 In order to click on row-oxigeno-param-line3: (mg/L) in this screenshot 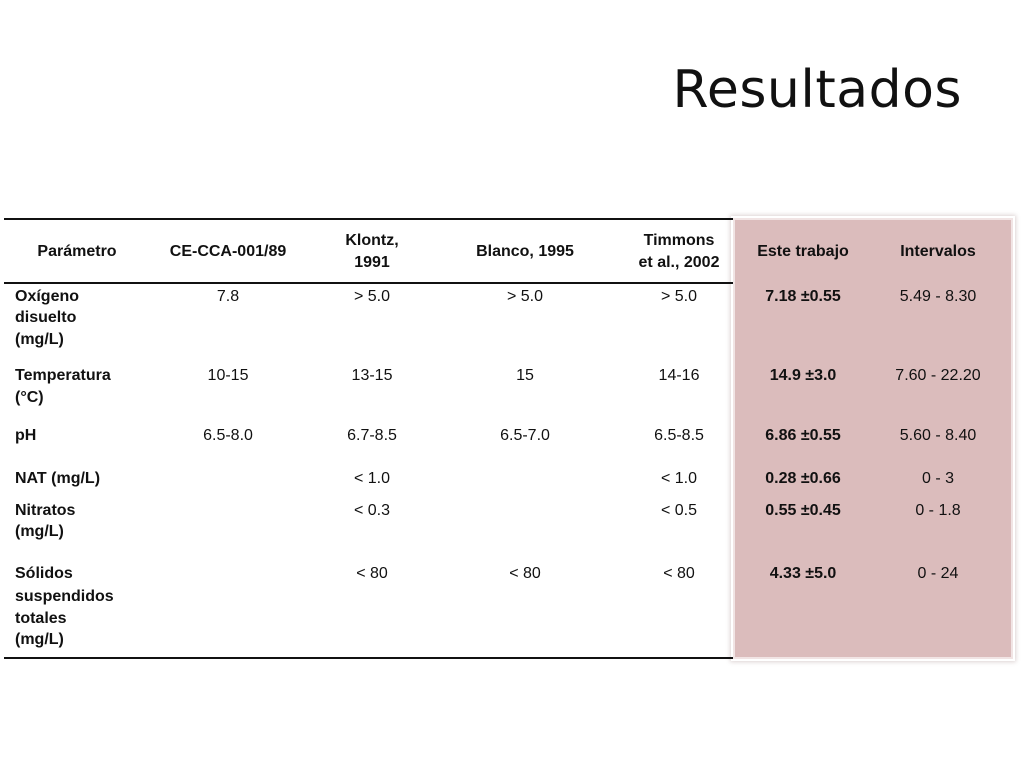, I will do `click(39, 339)`.